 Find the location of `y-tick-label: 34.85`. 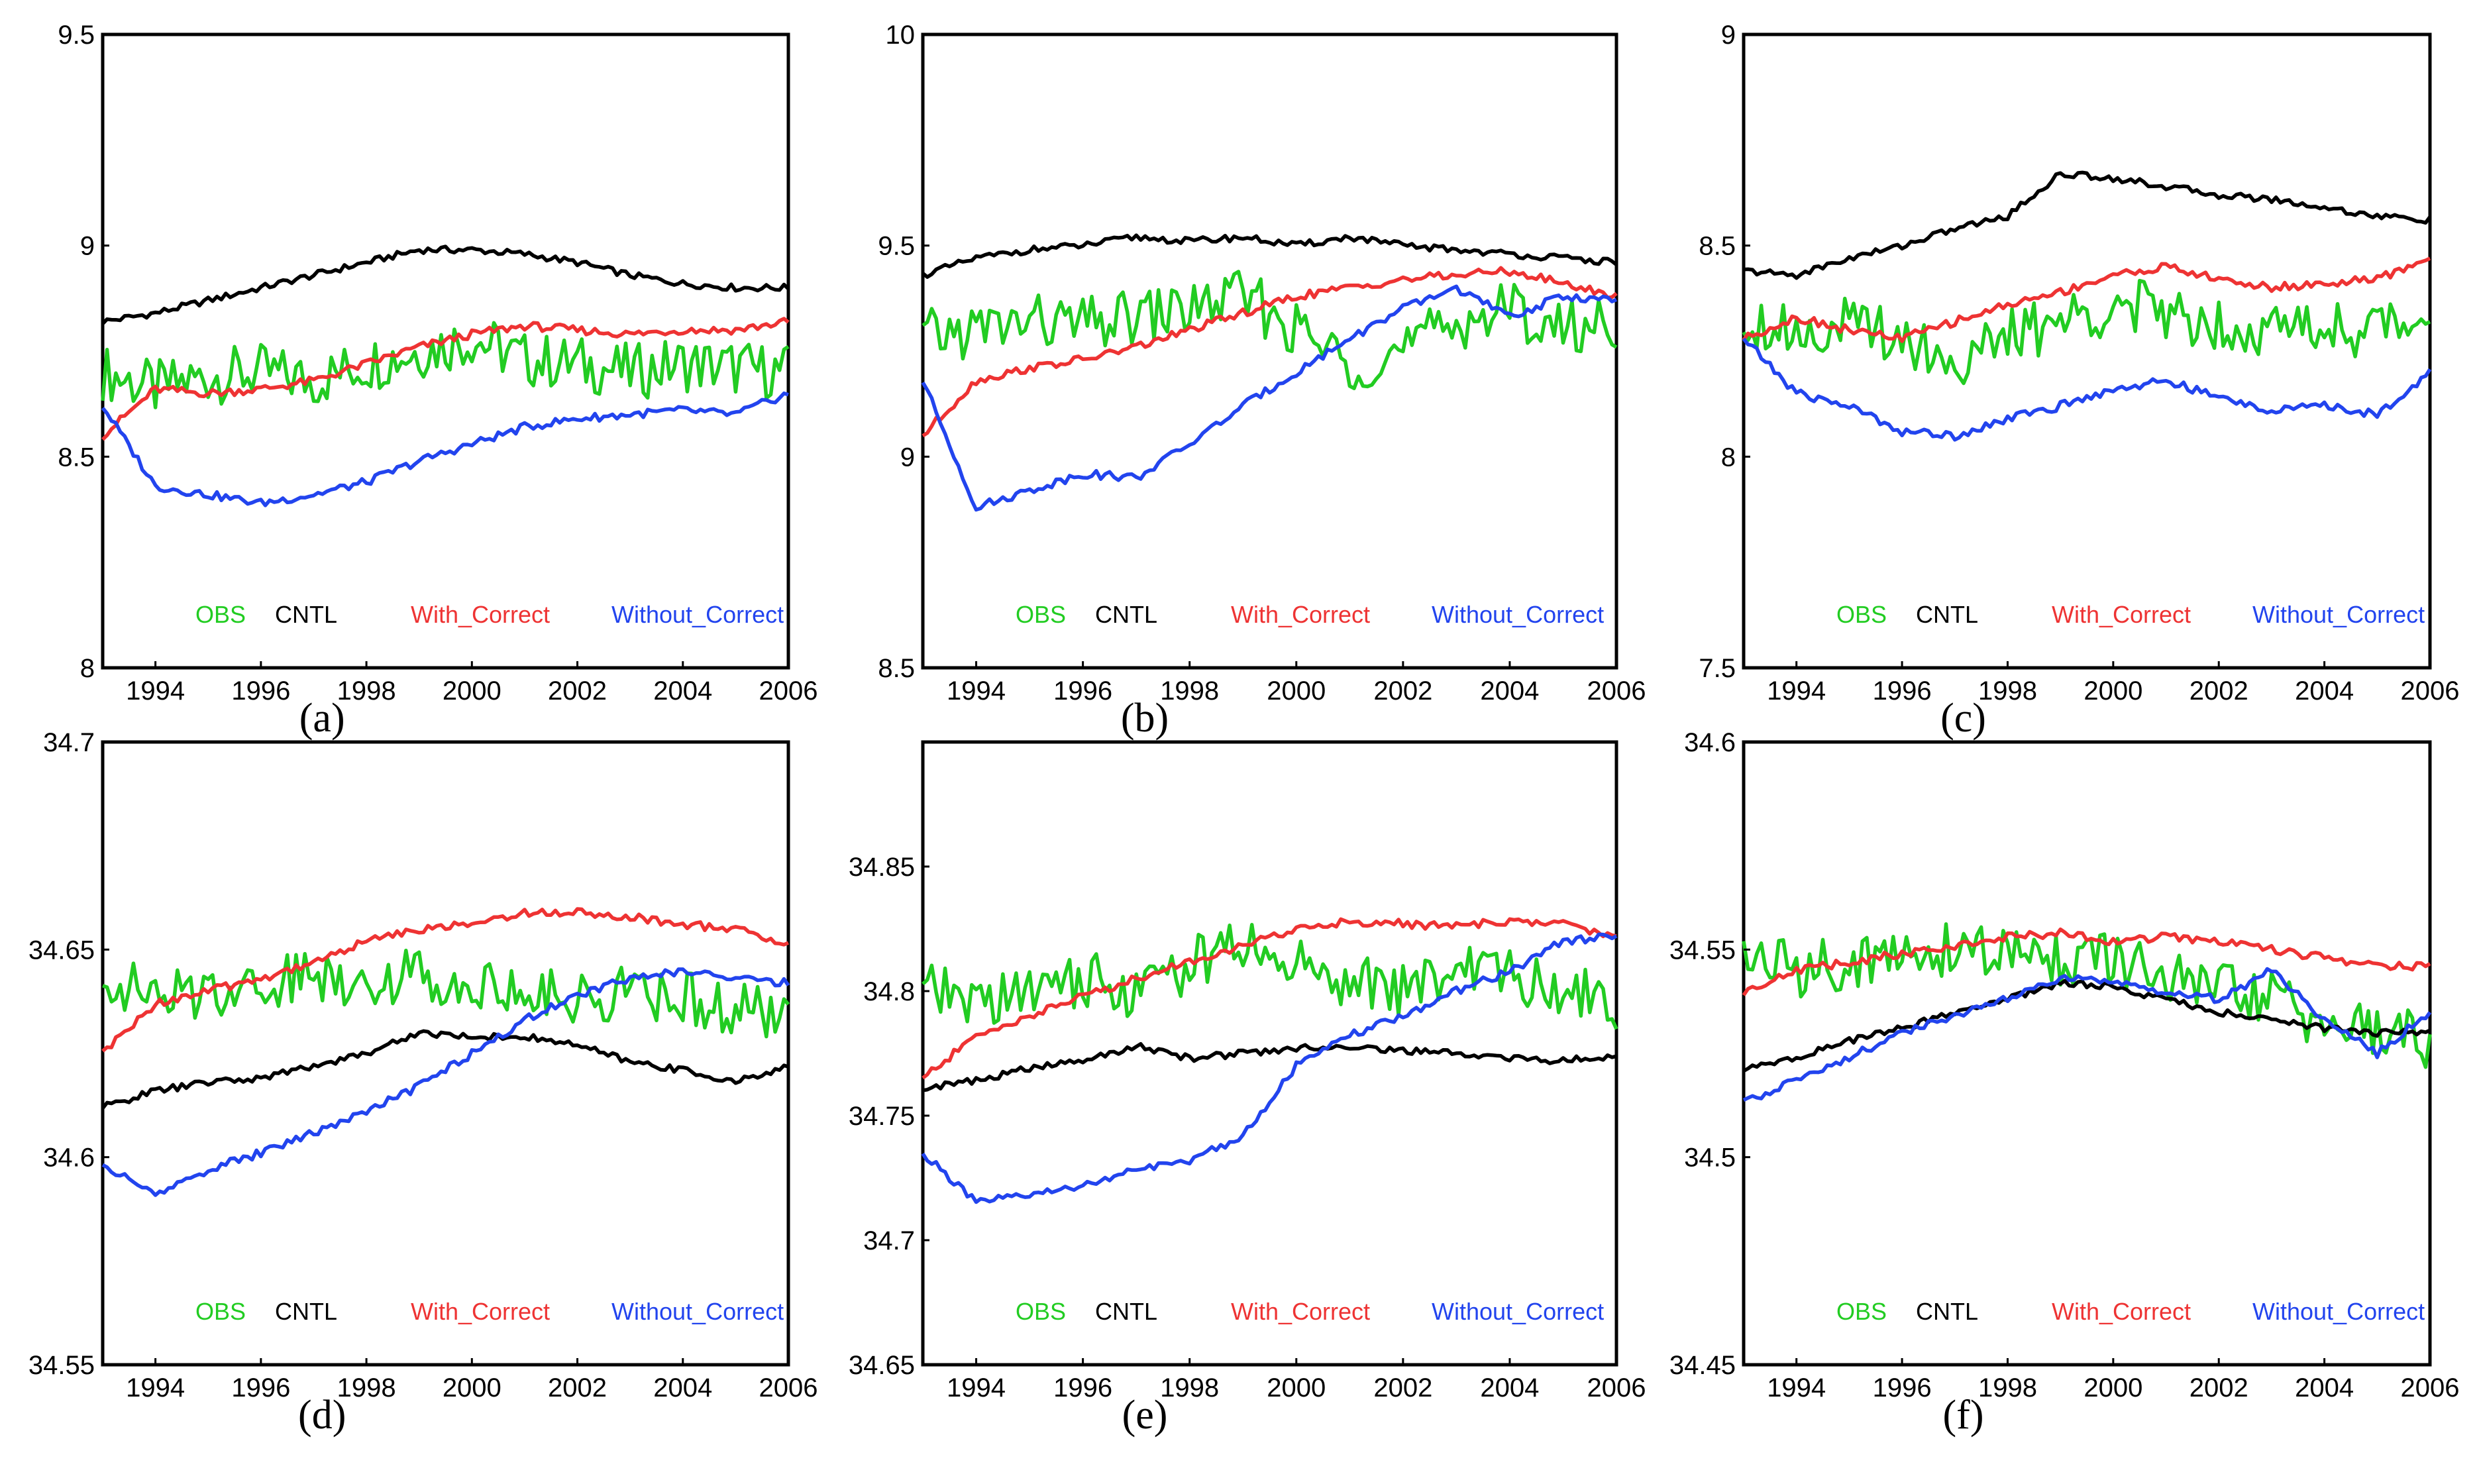

y-tick-label: 34.85 is located at coordinates (882, 867).